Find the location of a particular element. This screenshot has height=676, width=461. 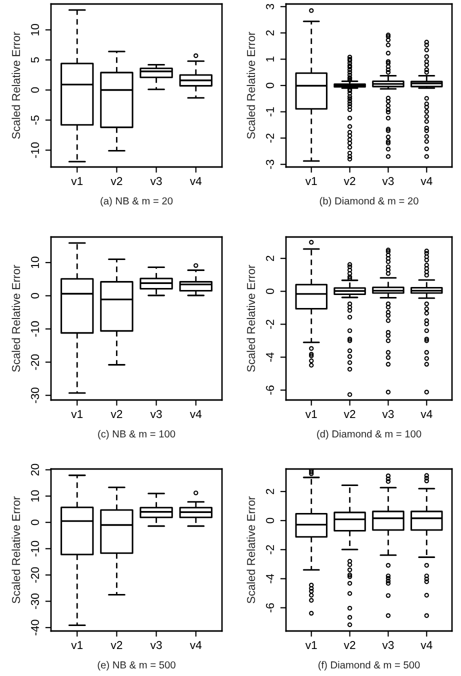

y-tick-label: 3 is located at coordinates (270, 7).